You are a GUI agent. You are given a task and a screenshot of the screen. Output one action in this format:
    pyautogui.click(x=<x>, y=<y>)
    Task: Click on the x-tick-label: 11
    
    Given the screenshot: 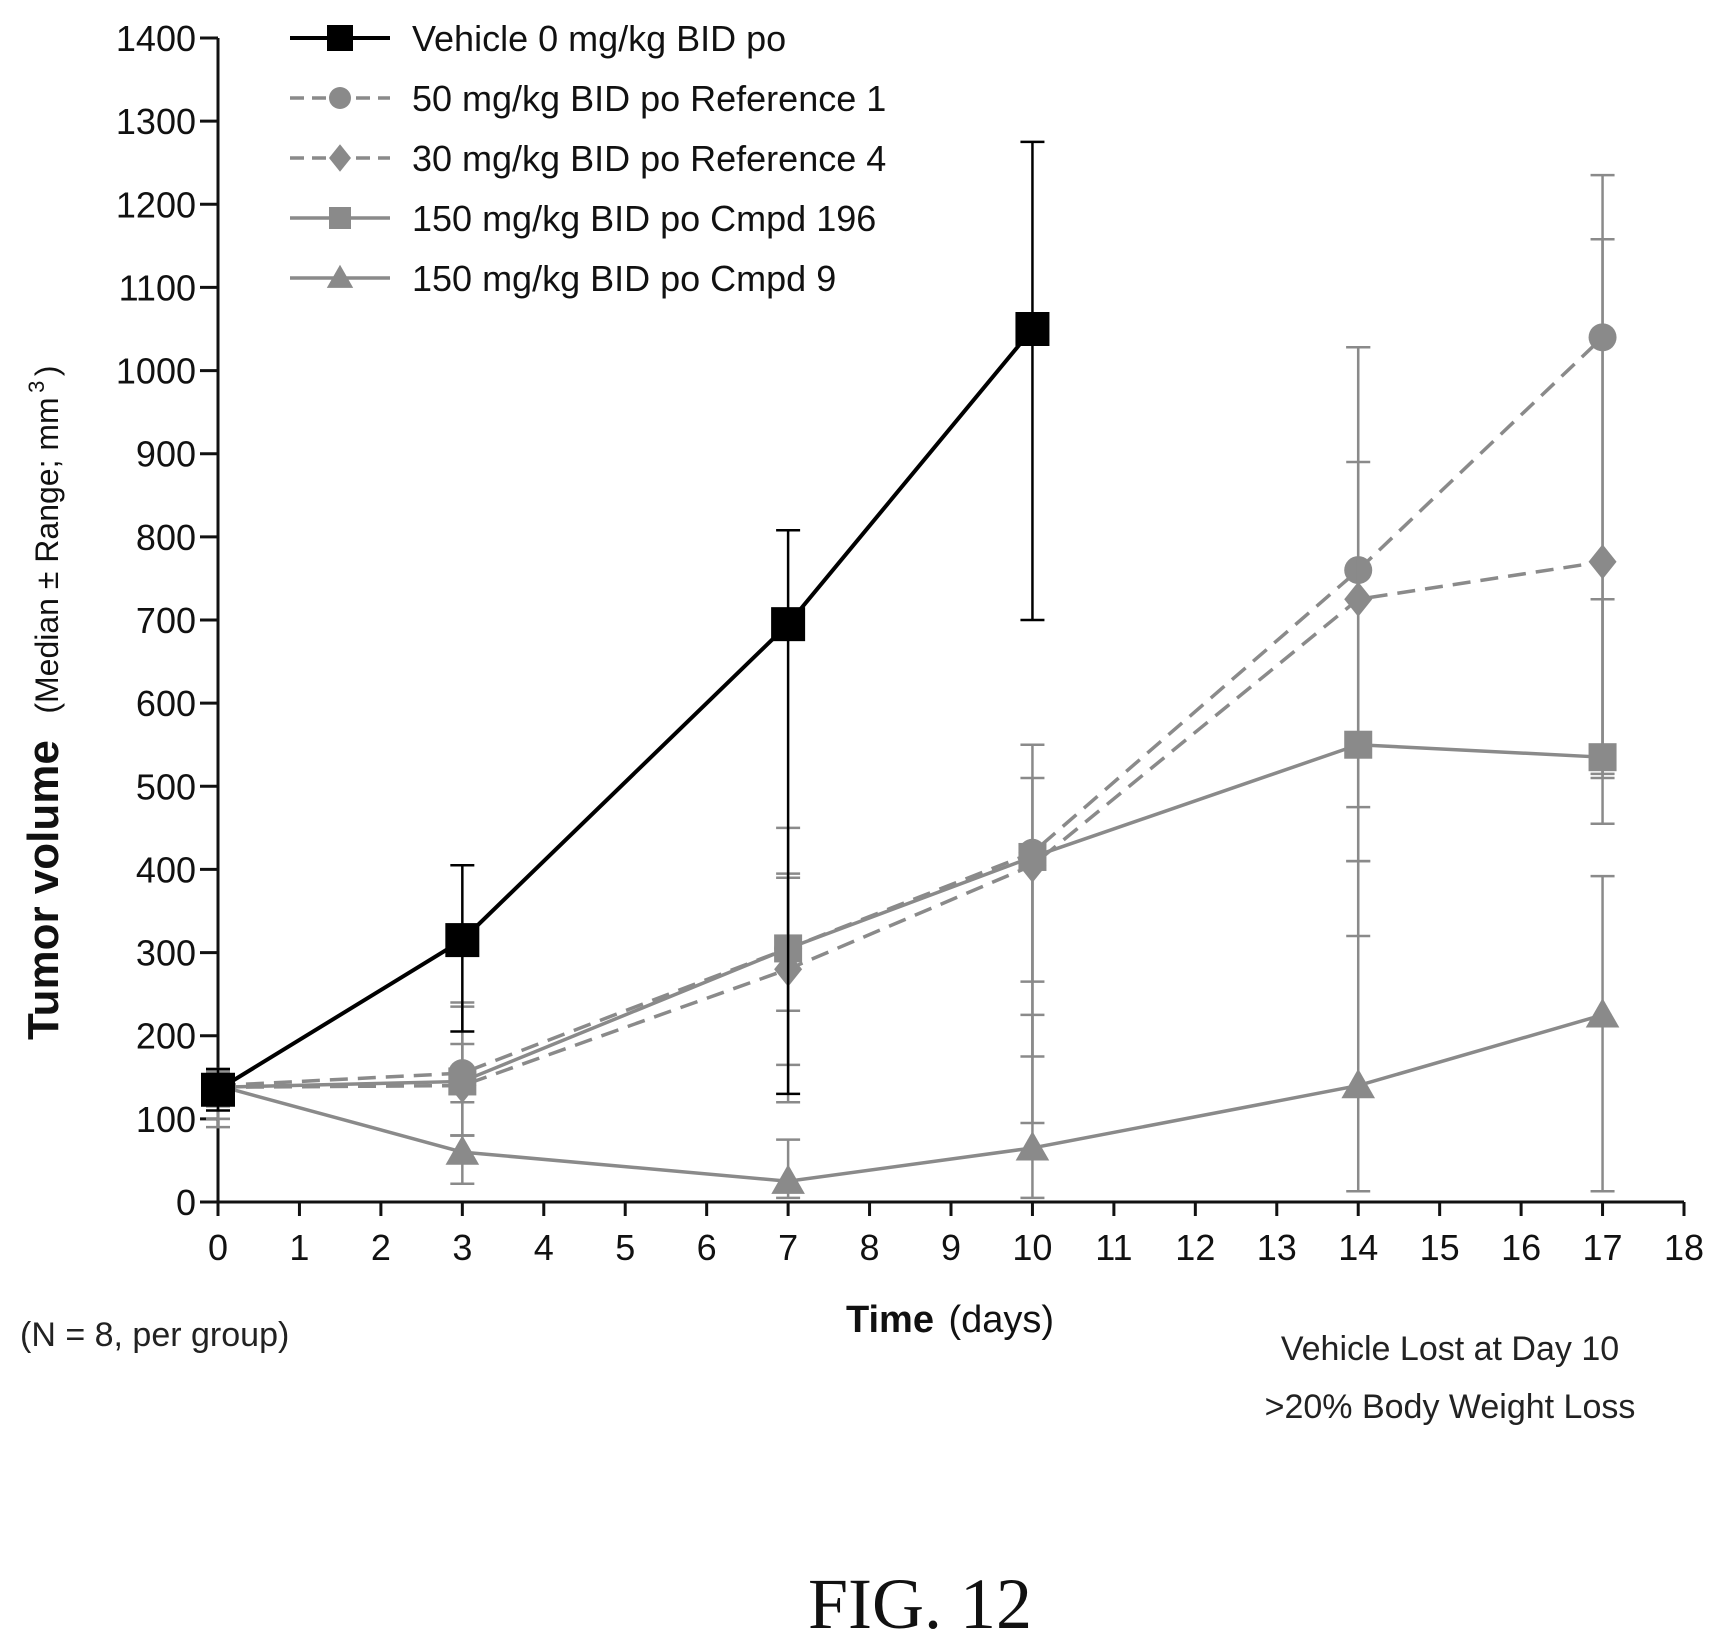 What is the action you would take?
    pyautogui.click(x=1113, y=1247)
    